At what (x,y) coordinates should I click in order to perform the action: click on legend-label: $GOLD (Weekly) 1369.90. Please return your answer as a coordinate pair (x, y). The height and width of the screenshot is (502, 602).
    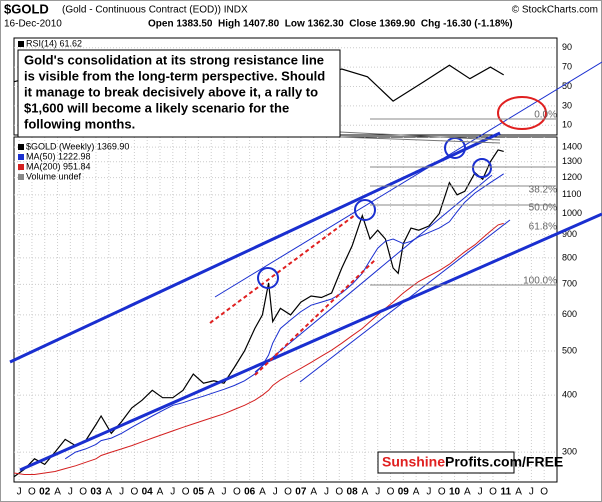
    Looking at the image, I should click on (77, 146).